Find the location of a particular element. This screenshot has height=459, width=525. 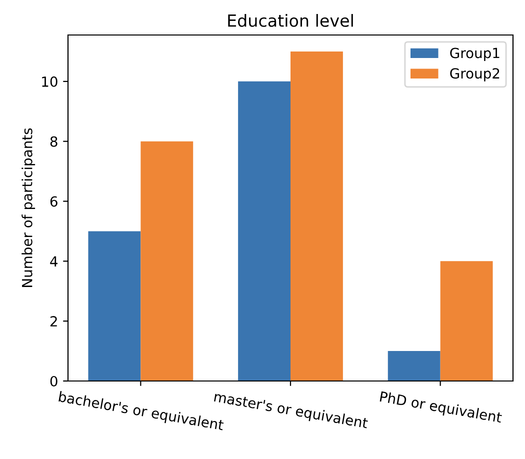

legend-label: Group1 is located at coordinates (475, 54).